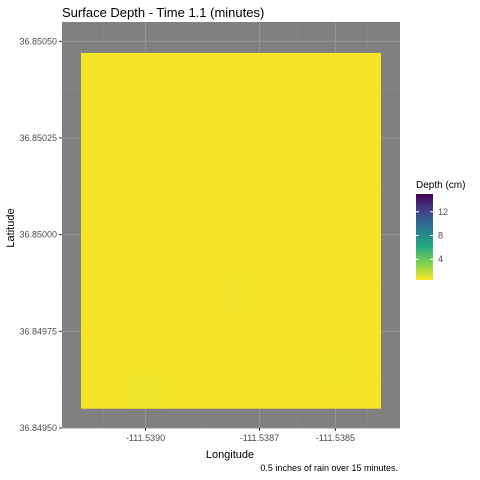 This screenshot has height=480, width=480. I want to click on x-tick-label: -111.5385, so click(335, 438).